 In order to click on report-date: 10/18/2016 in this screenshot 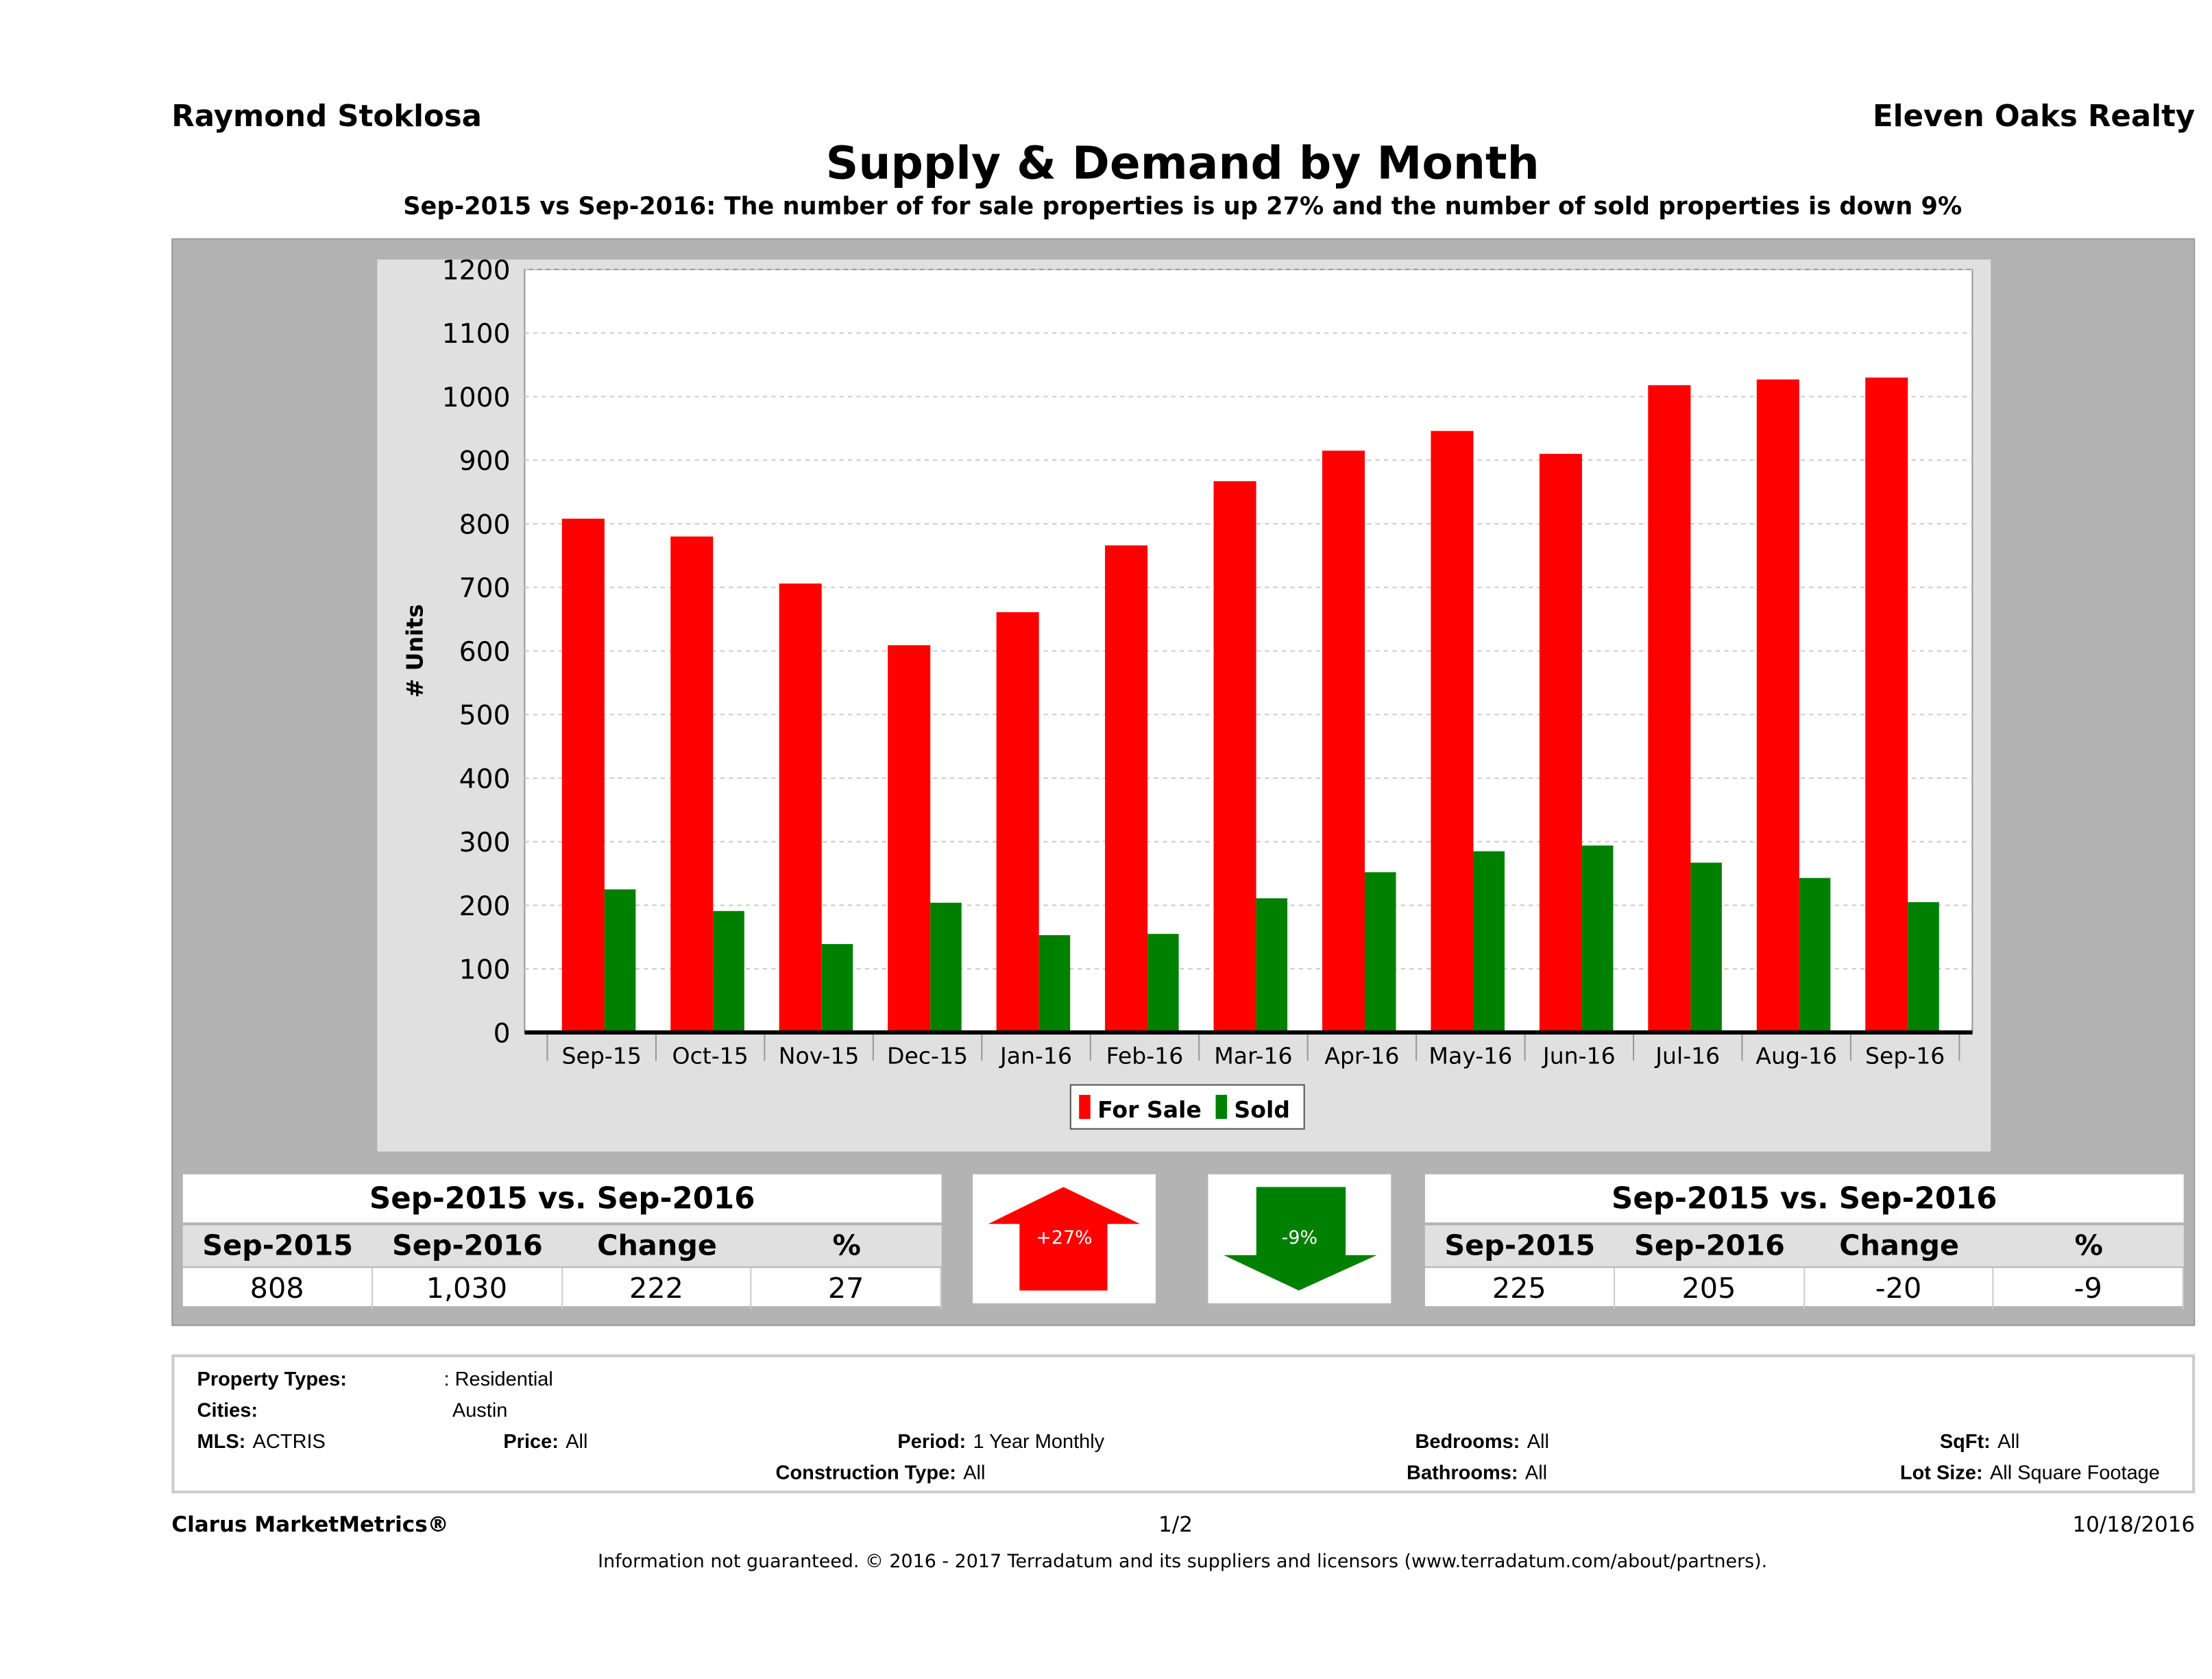, I will do `click(2134, 1525)`.